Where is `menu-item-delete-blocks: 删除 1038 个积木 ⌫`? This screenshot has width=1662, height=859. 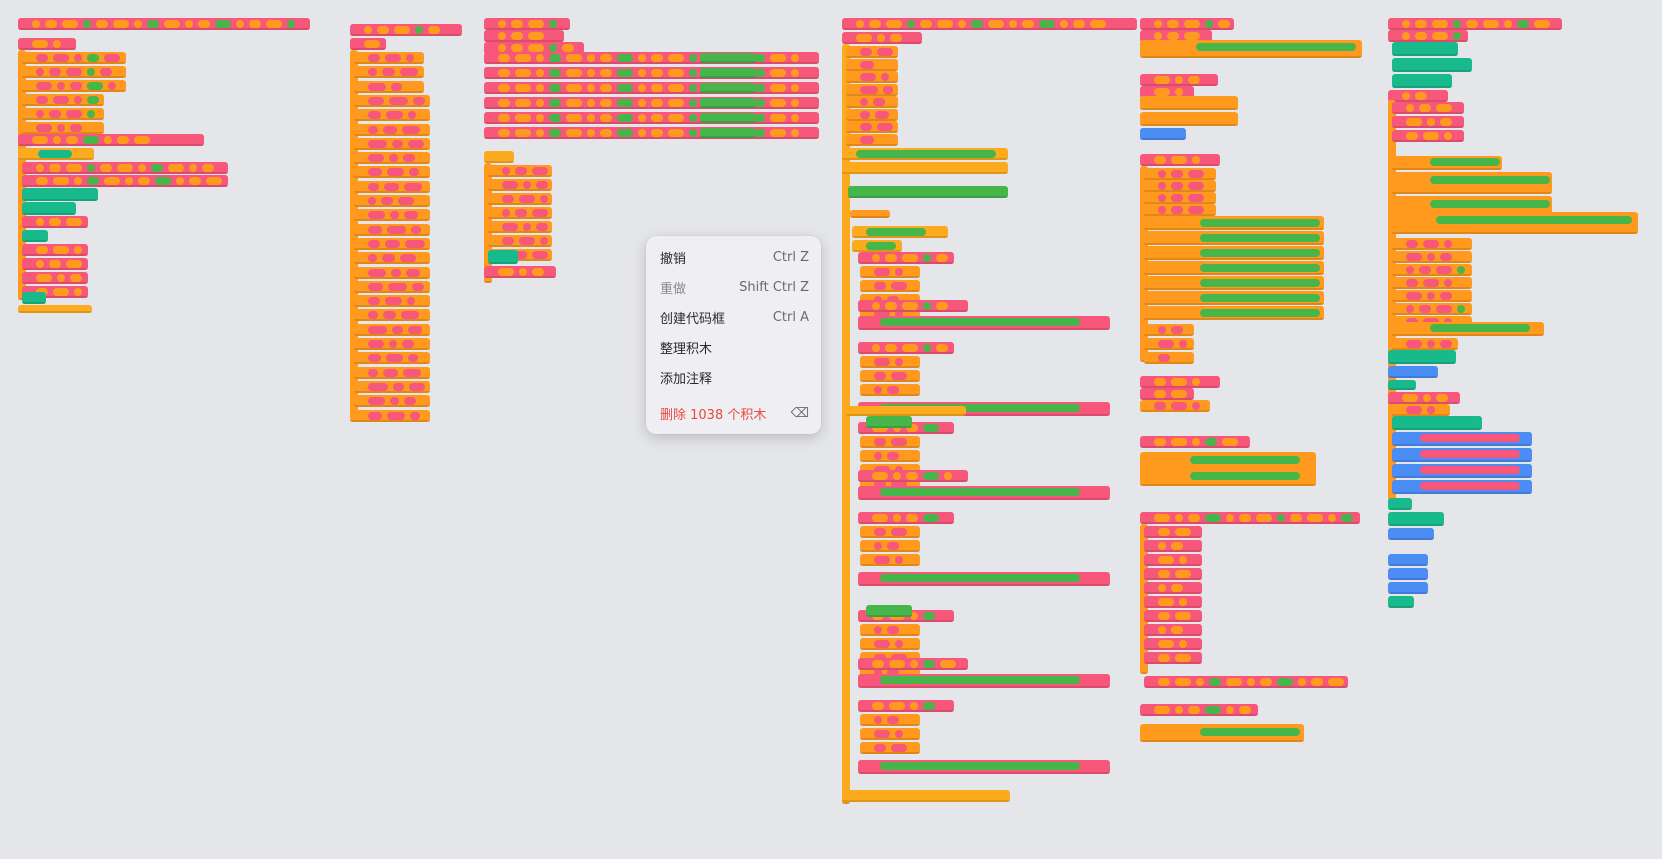
menu-item-delete-blocks: 删除 1038 个积木 ⌫ is located at coordinates (733, 413).